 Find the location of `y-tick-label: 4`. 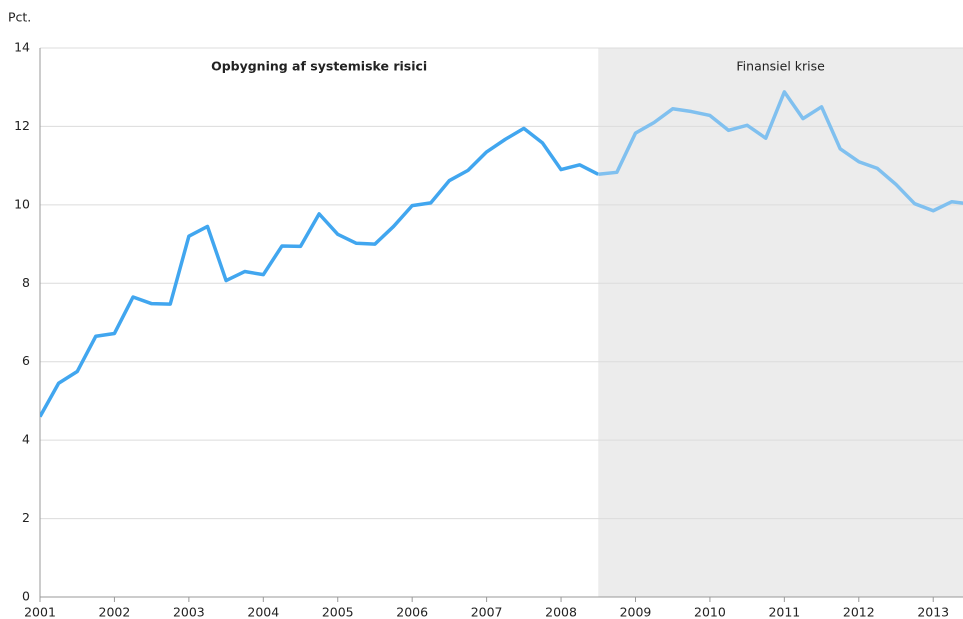

y-tick-label: 4 is located at coordinates (26, 439).